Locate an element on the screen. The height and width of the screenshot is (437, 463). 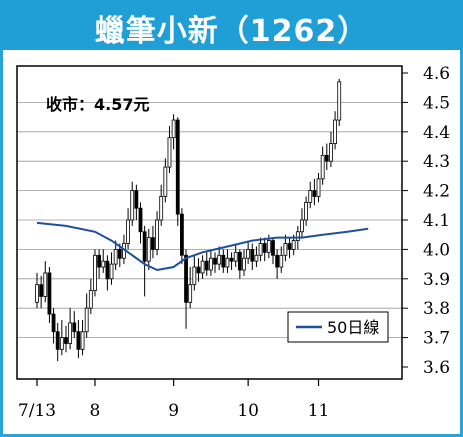
x-tick-label: 11 is located at coordinates (319, 411).